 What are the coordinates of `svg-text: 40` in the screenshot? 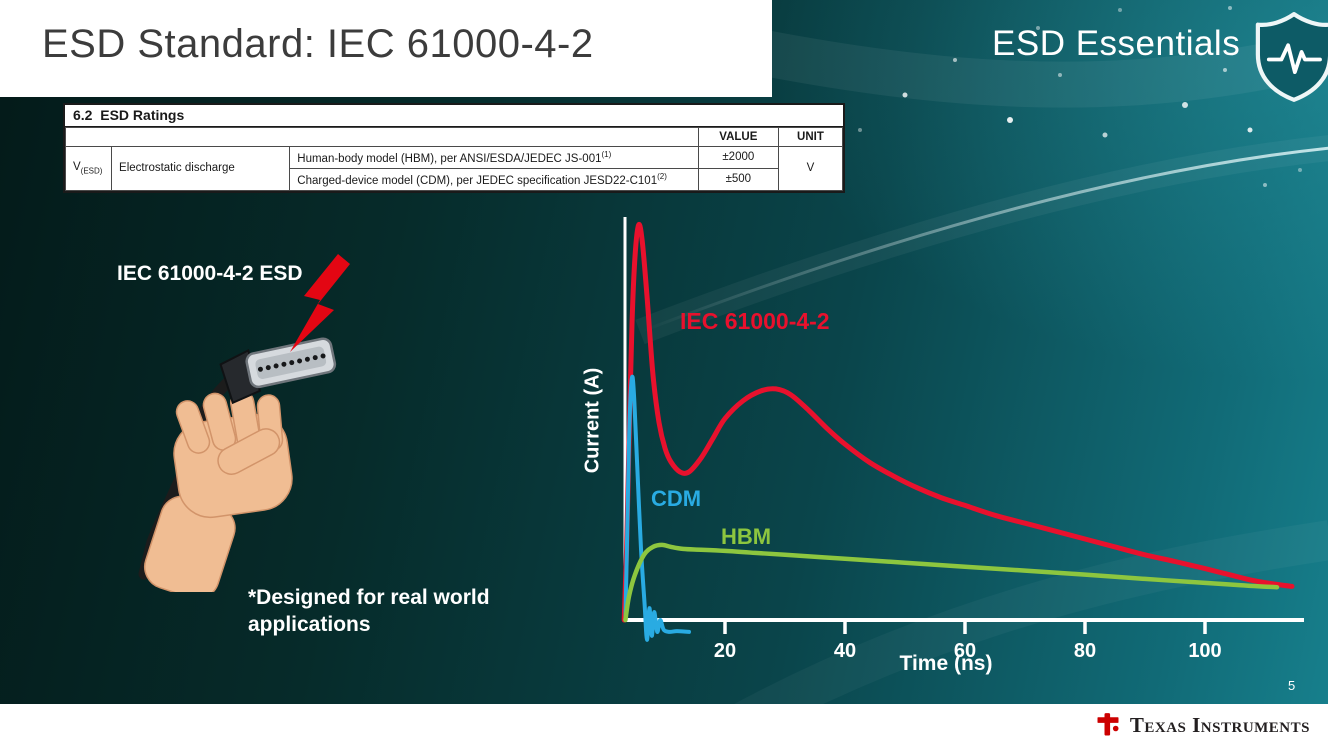 It's located at (845, 651).